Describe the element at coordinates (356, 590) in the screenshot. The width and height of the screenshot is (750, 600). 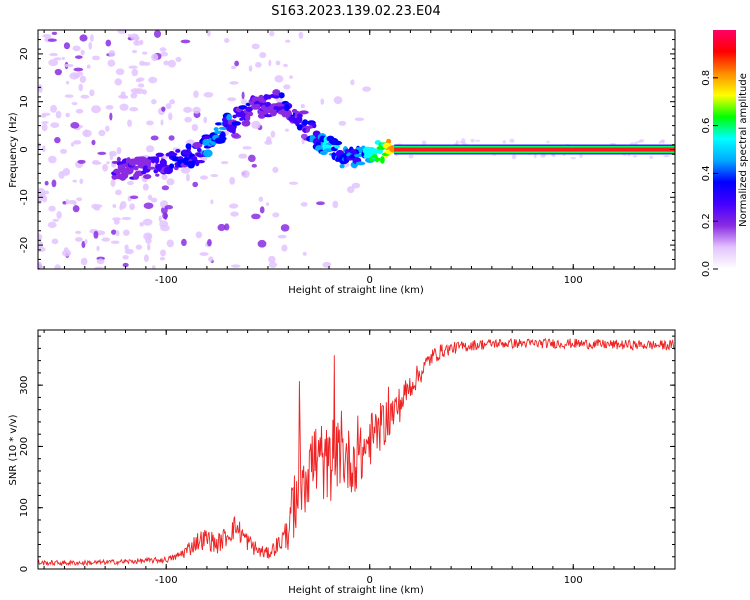
I see `snr-x-axis-label: Height of straight line (km)` at that location.